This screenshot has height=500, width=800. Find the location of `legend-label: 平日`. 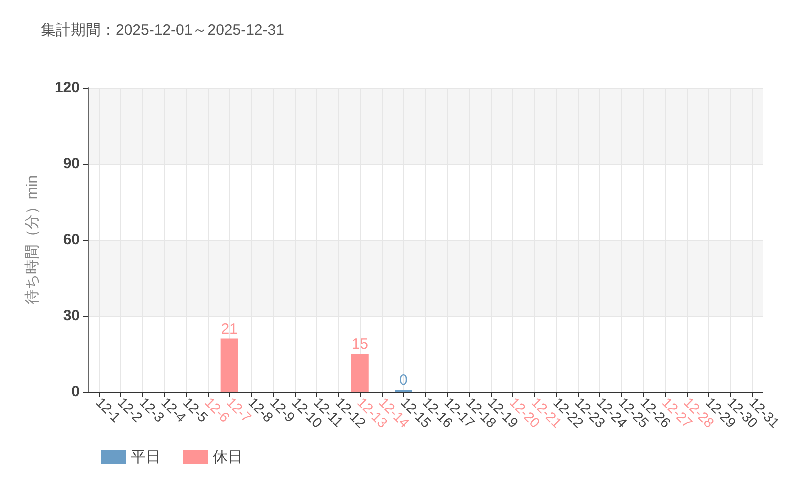

legend-label: 平日 is located at coordinates (146, 457).